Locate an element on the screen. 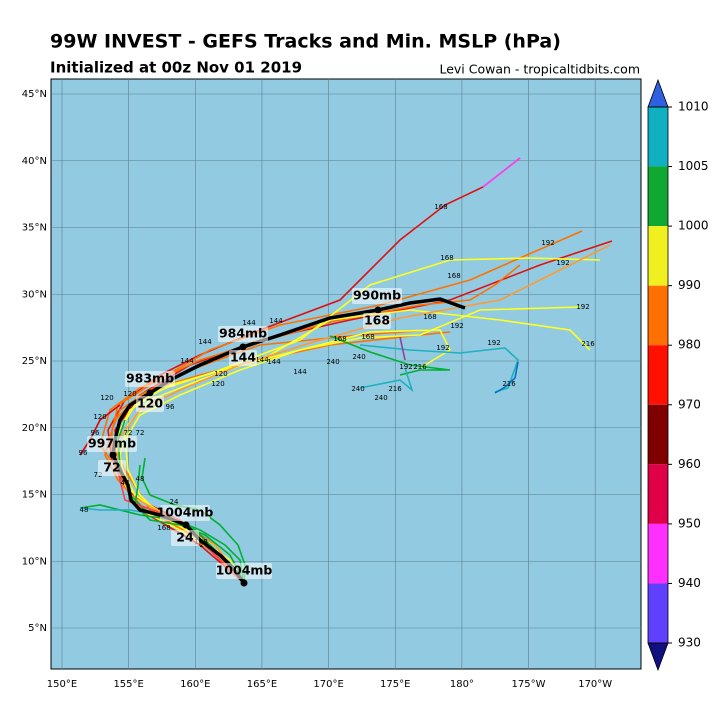 The height and width of the screenshot is (720, 720). mean-hour-label: 24 is located at coordinates (185, 537).